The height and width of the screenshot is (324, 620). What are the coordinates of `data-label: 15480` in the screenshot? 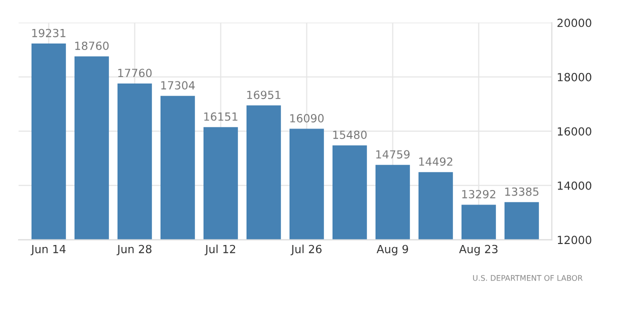 It's located at (350, 135).